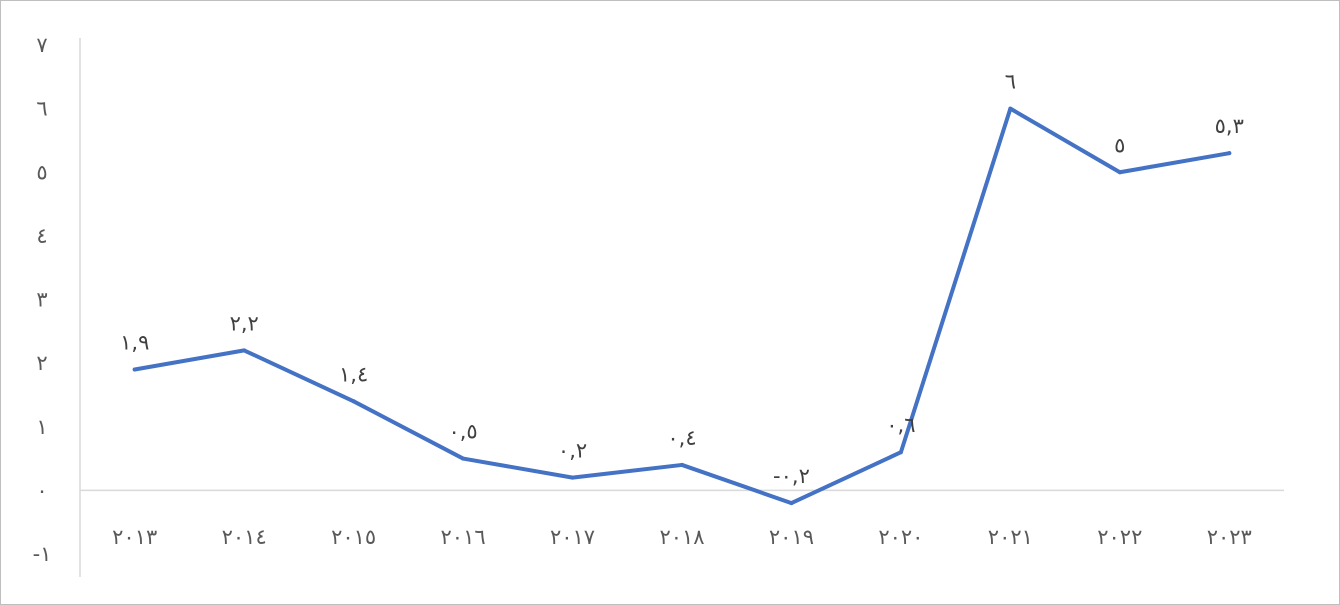 The height and width of the screenshot is (605, 1340). I want to click on data-label: ٢,٢, so click(244, 323).